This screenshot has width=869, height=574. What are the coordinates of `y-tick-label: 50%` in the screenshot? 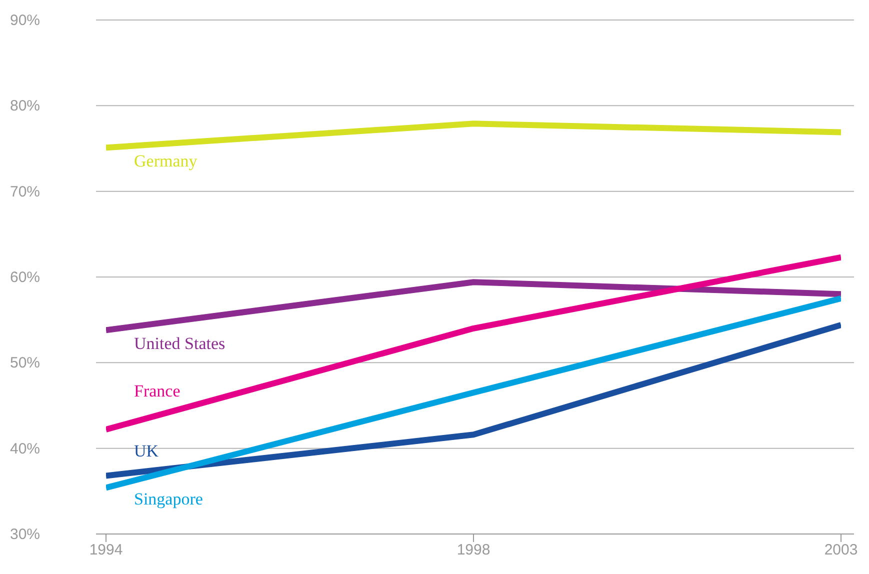 It's located at (25, 363).